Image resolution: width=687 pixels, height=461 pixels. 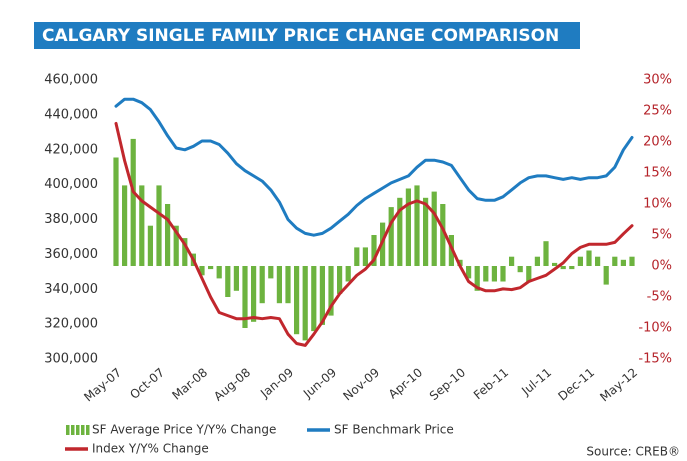 What do you see at coordinates (447, 384) in the screenshot?
I see `x-tick-label: Sep-10` at bounding box center [447, 384].